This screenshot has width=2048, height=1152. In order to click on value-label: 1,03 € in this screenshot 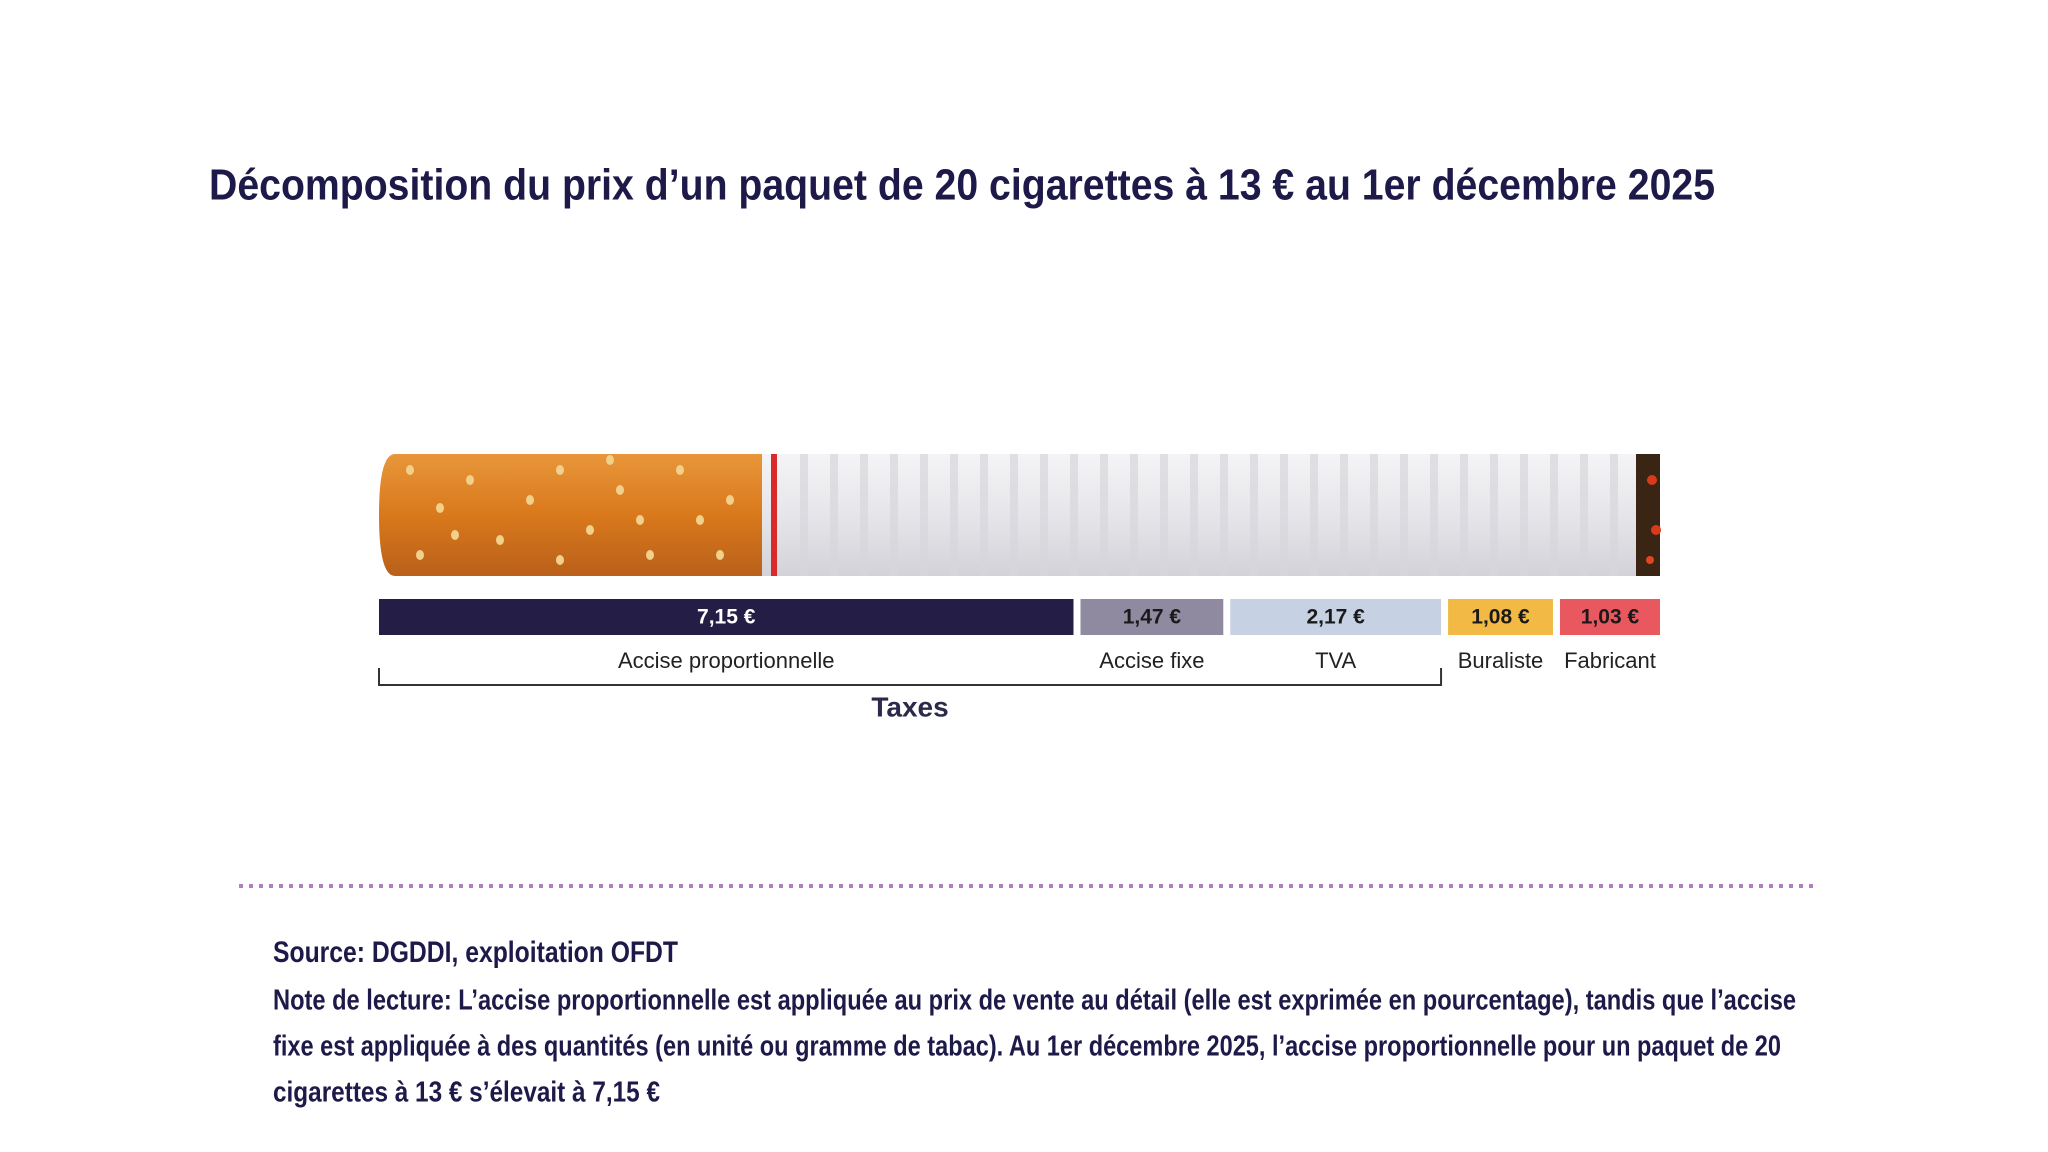, I will do `click(1610, 617)`.